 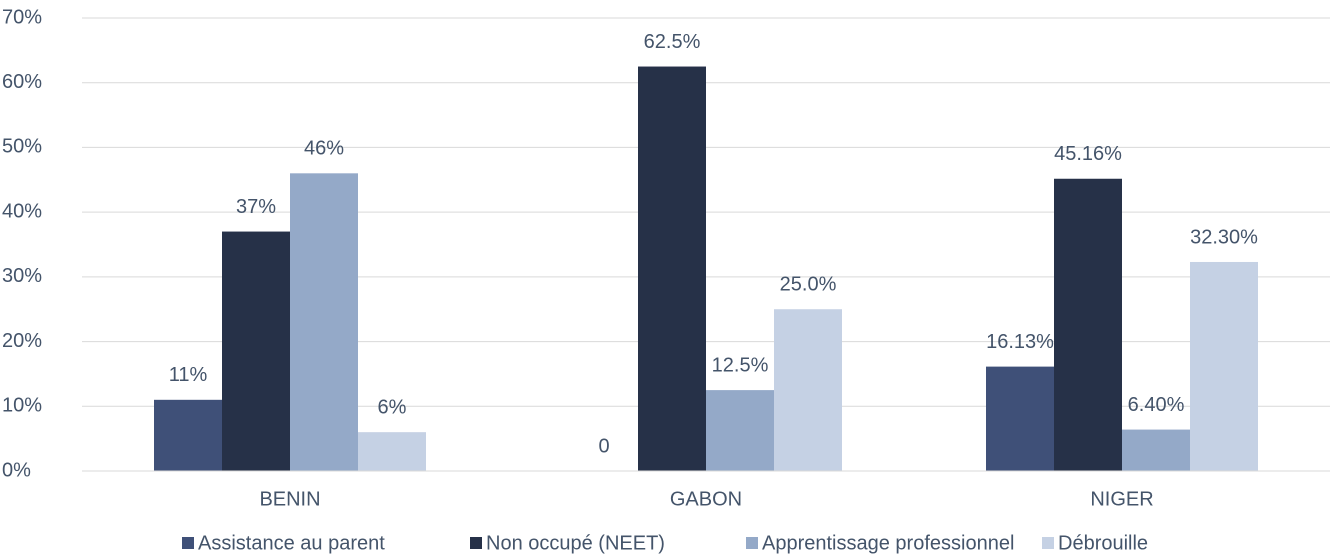 I want to click on y-tick-label: 10%, so click(x=22, y=406).